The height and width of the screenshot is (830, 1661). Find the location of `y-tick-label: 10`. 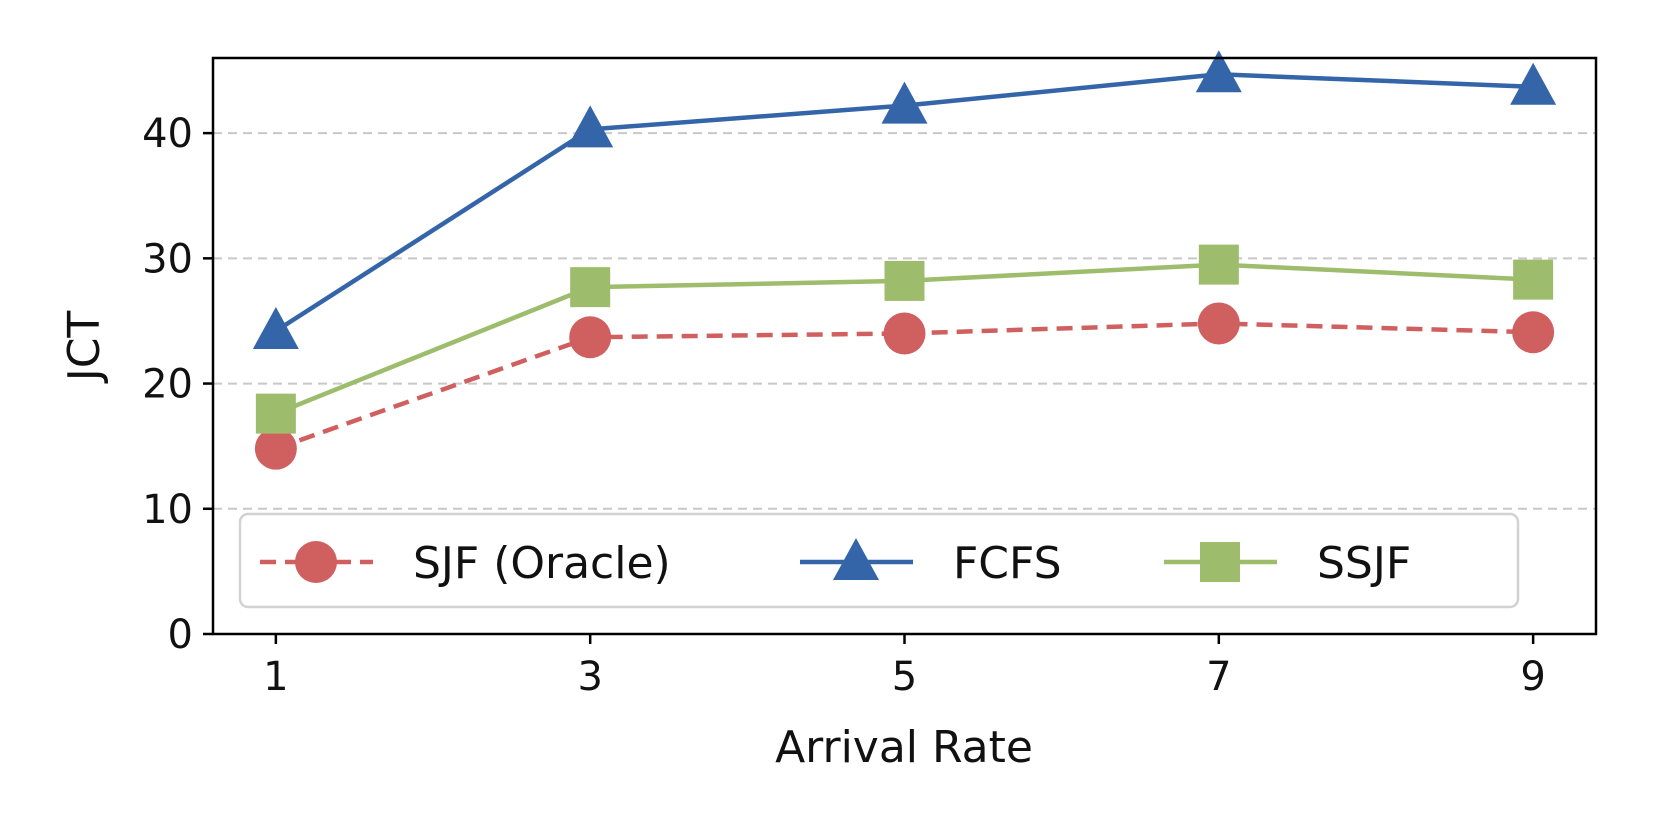

y-tick-label: 10 is located at coordinates (167, 510).